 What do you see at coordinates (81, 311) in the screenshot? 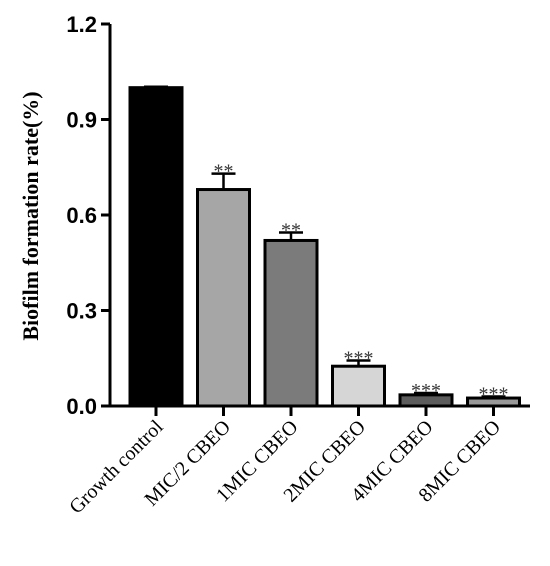
I see `y-tick-label: 0.3` at bounding box center [81, 311].